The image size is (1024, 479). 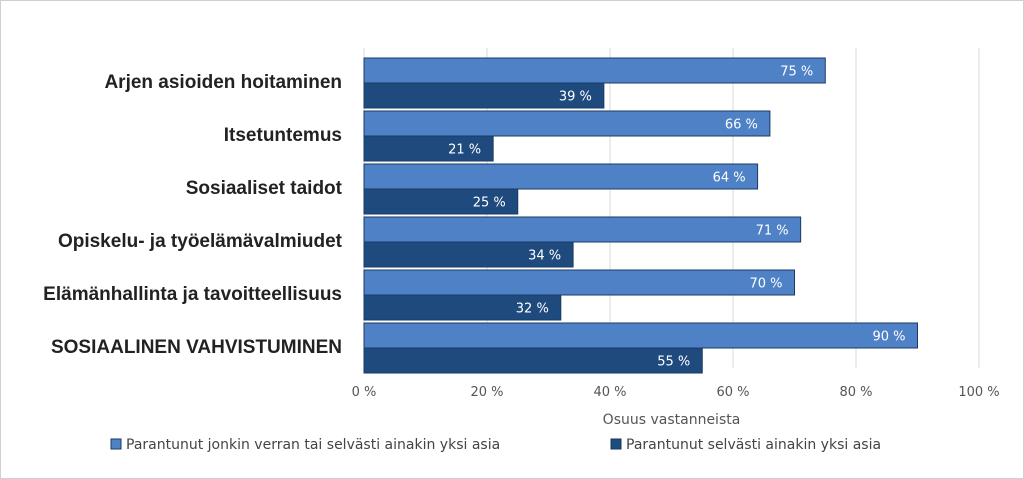 I want to click on data-label: 39 %, so click(x=575, y=97).